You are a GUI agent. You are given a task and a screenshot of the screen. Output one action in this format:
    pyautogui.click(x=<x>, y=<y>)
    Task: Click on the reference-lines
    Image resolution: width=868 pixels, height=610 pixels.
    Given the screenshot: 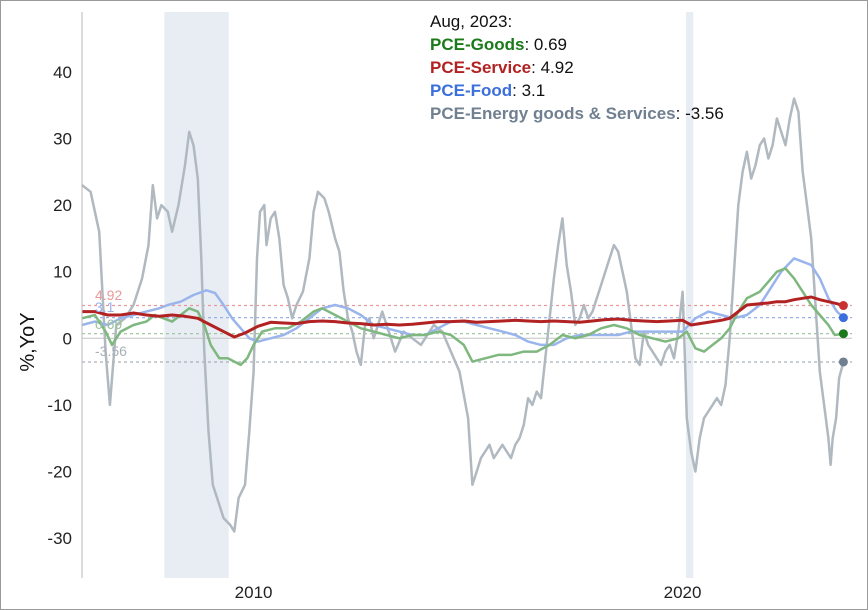 What is the action you would take?
    pyautogui.click(x=467, y=333)
    